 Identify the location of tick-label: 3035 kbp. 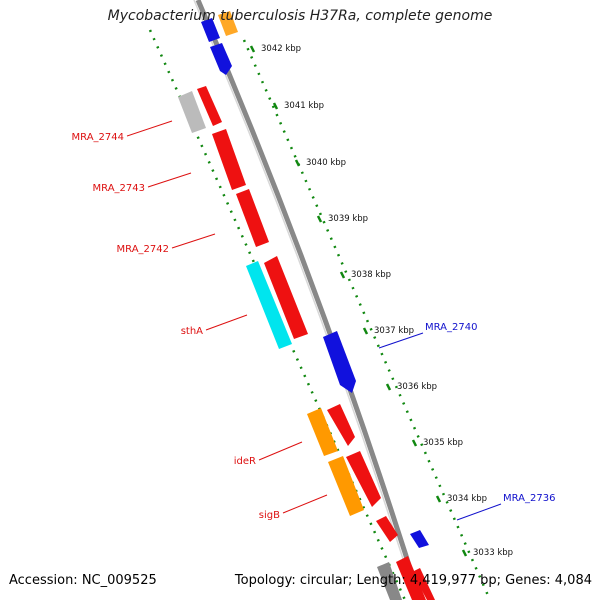
(443, 443).